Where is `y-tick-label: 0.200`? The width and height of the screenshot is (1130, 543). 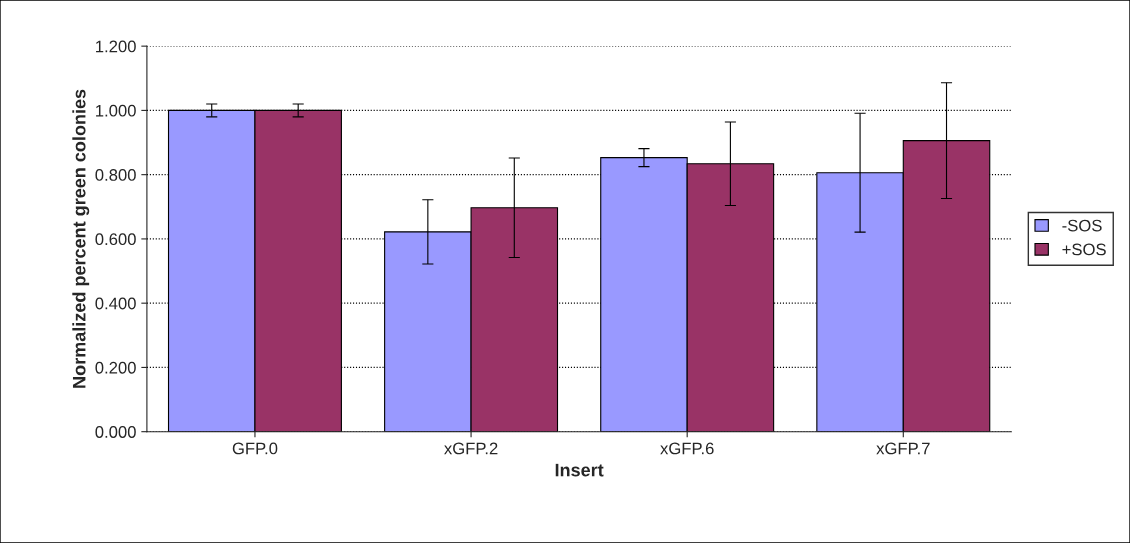 y-tick-label: 0.200 is located at coordinates (115, 367).